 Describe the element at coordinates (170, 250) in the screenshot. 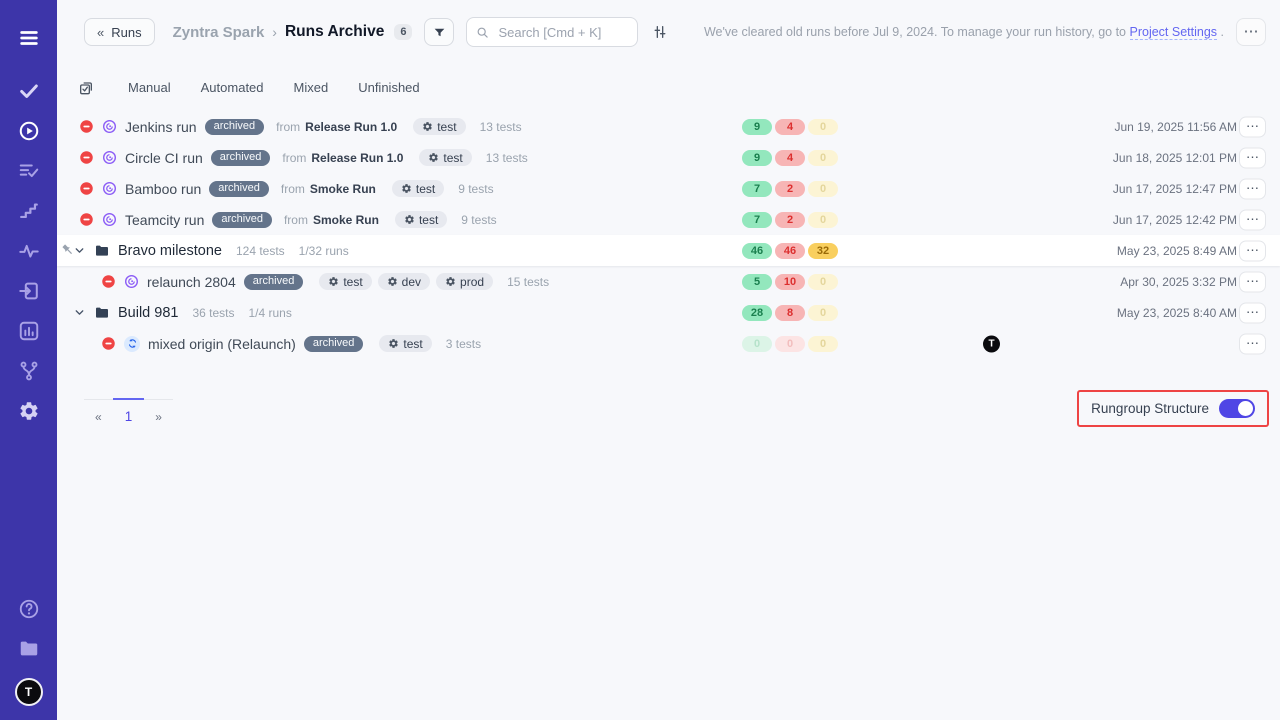

I see `run-name: Bravo milestone` at that location.